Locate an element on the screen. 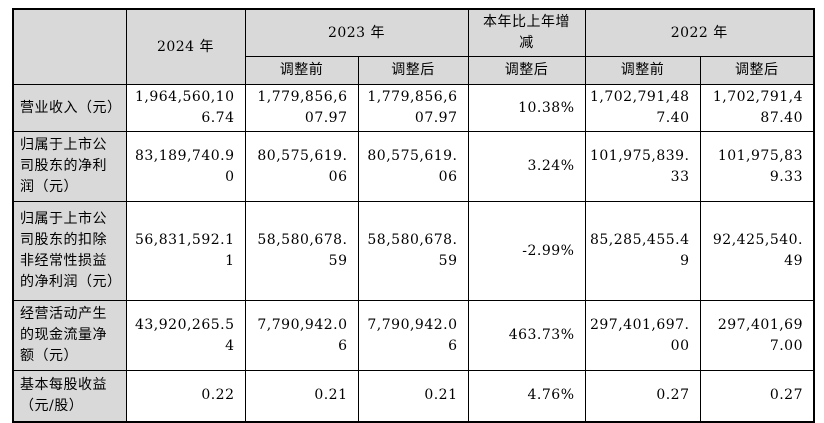 Image resolution: width=824 pixels, height=423 pixels. cell-revenue-2022-pre: 1,702,791,487.40 is located at coordinates (642, 108).